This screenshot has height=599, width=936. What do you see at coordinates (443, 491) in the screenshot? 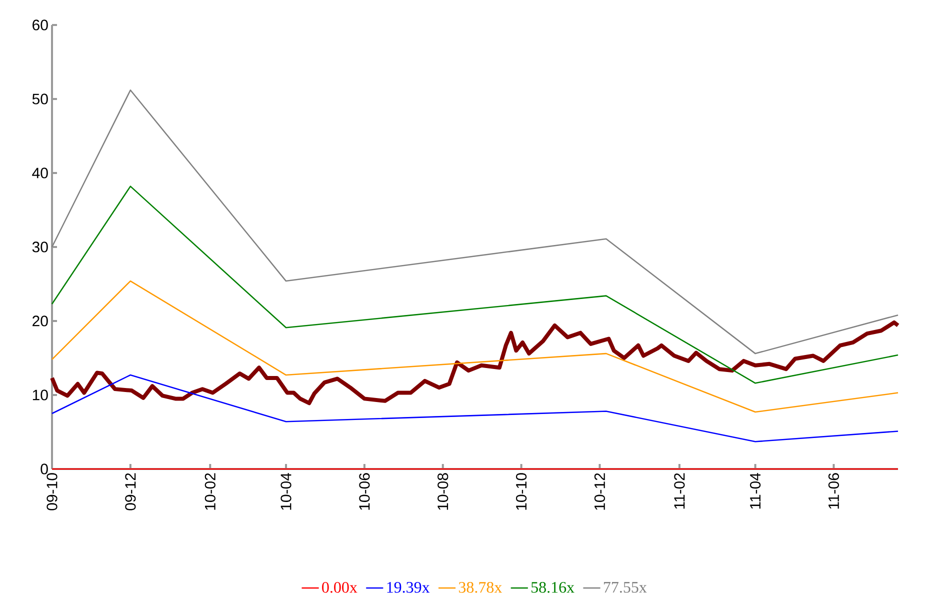
I see `x-tick-label: 10-08` at bounding box center [443, 491].